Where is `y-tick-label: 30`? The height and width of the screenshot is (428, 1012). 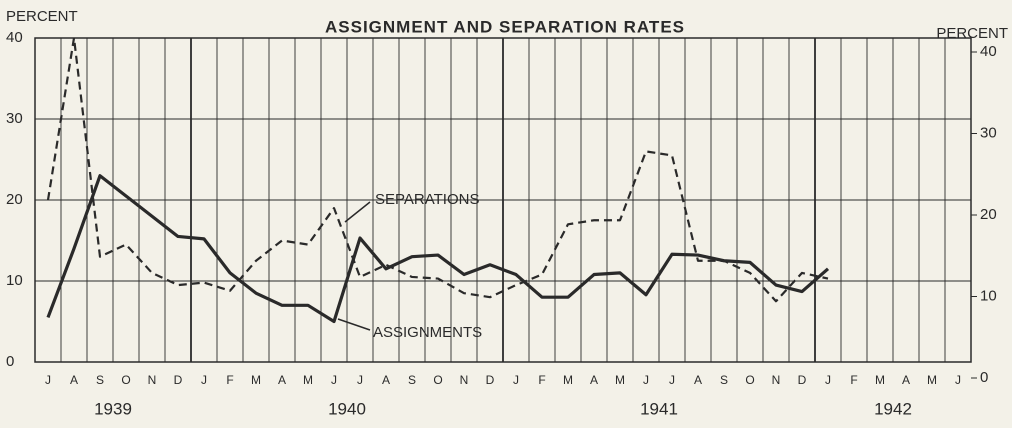
y-tick-label: 30 is located at coordinates (14, 118).